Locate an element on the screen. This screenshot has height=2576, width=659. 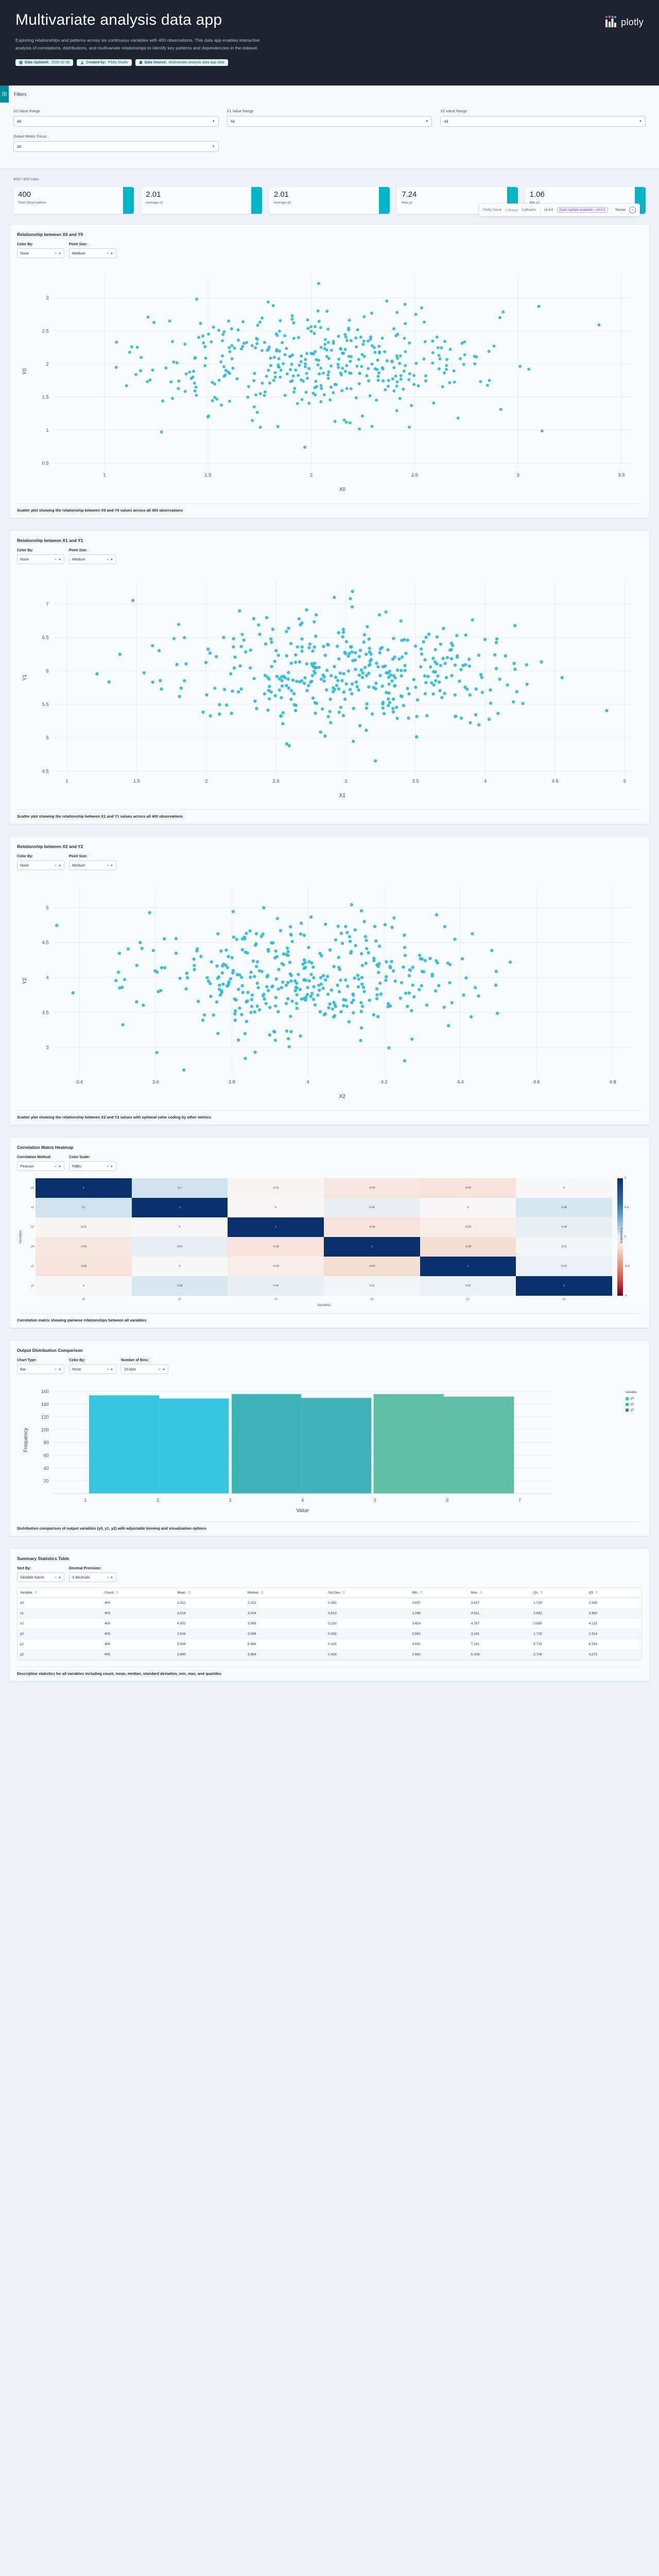
table-column-header: Max ☰ is located at coordinates (500, 1593).